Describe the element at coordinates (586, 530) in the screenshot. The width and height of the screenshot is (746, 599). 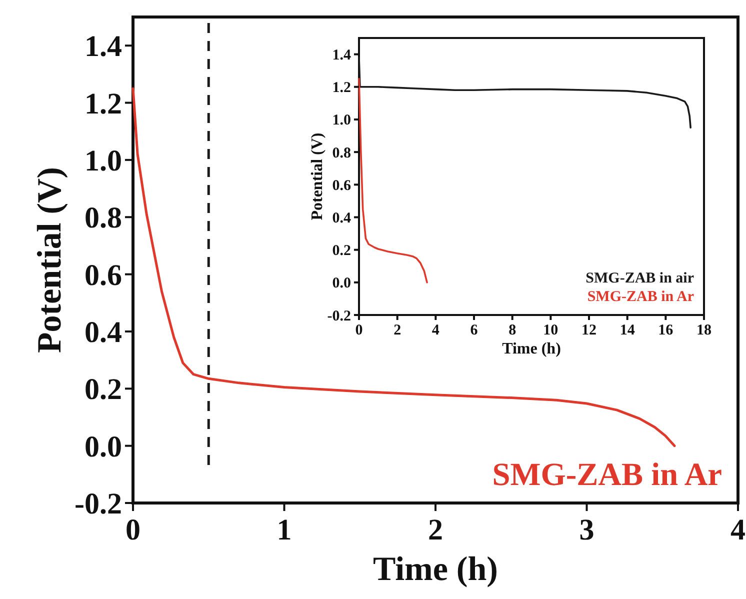
I see `x-tick-label: 3` at that location.